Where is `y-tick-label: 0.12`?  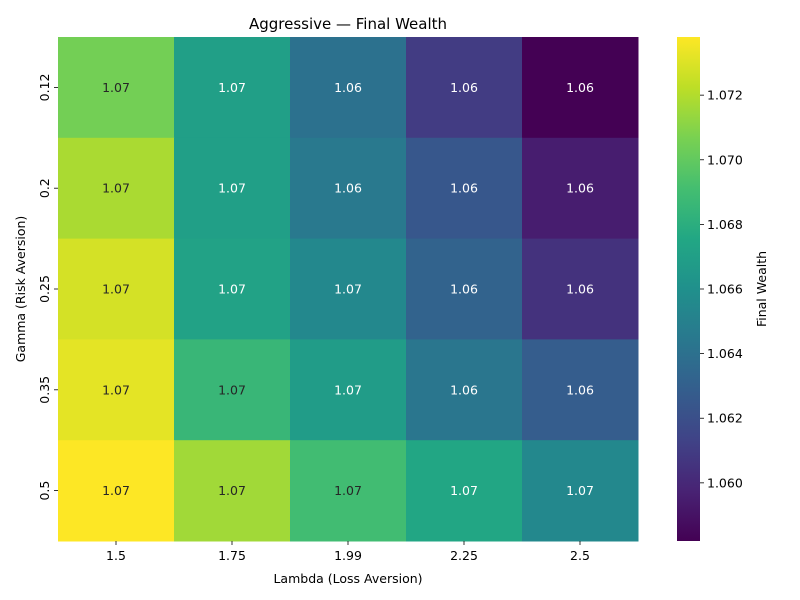
y-tick-label: 0.12 is located at coordinates (44, 87).